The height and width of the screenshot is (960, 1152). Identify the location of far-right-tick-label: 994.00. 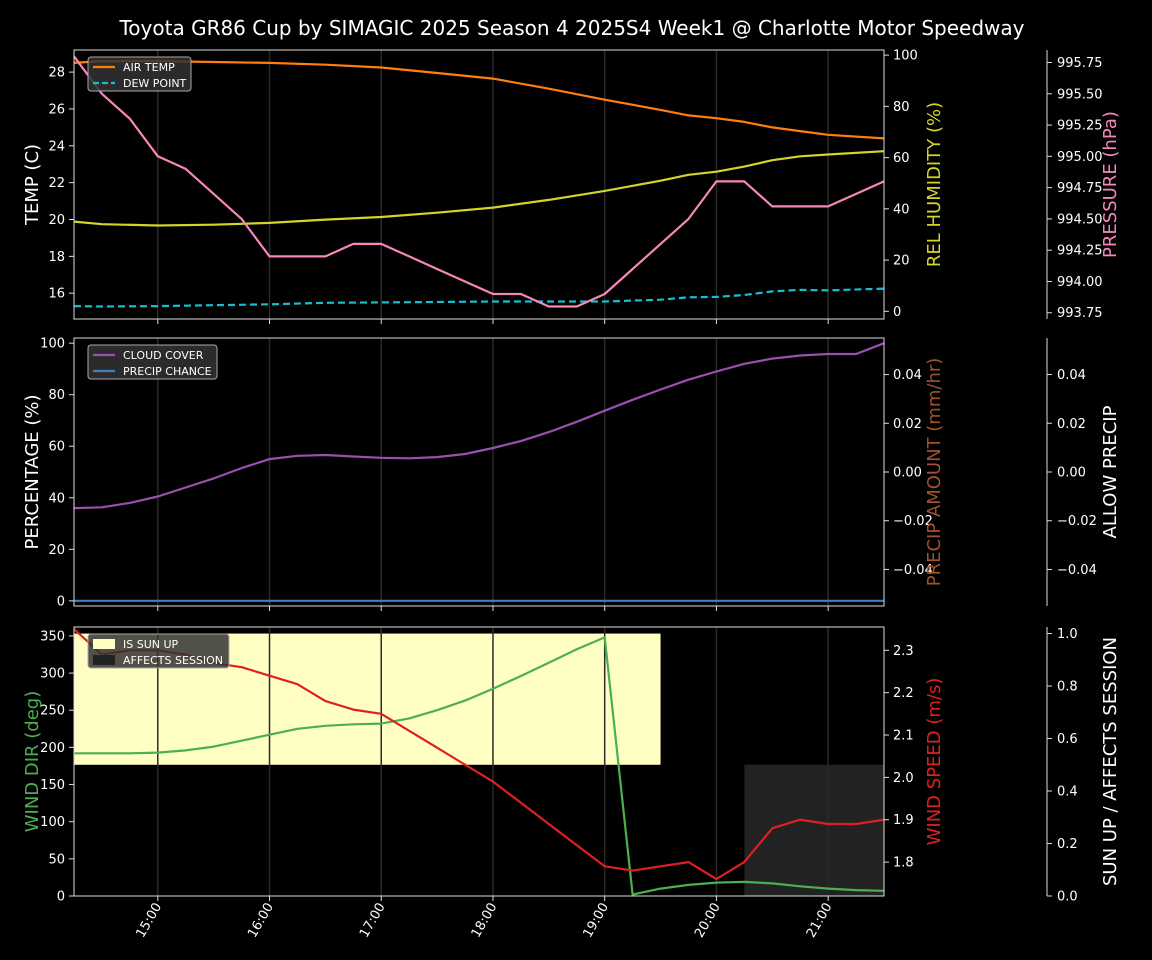
(1080, 282).